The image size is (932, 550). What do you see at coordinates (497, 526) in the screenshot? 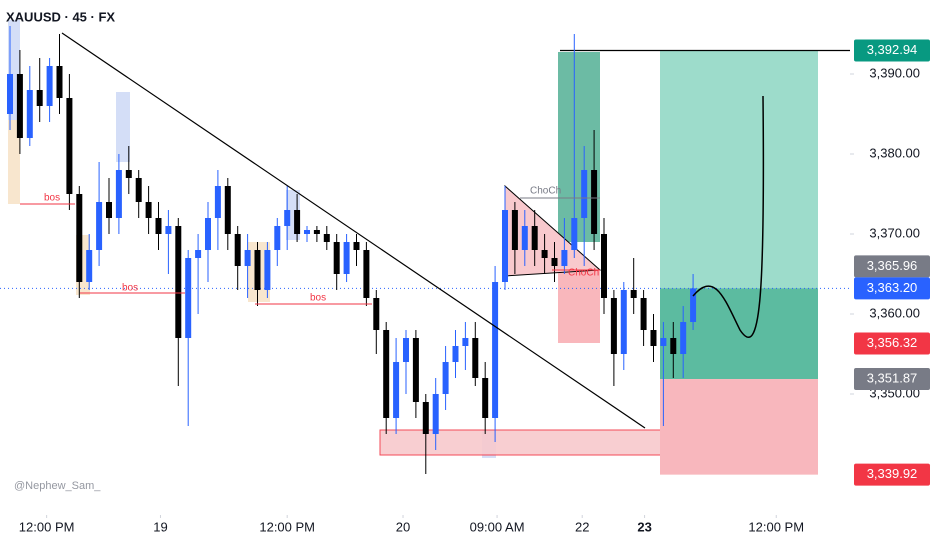
I see `x-tick-label: 09:00 AM` at bounding box center [497, 526].